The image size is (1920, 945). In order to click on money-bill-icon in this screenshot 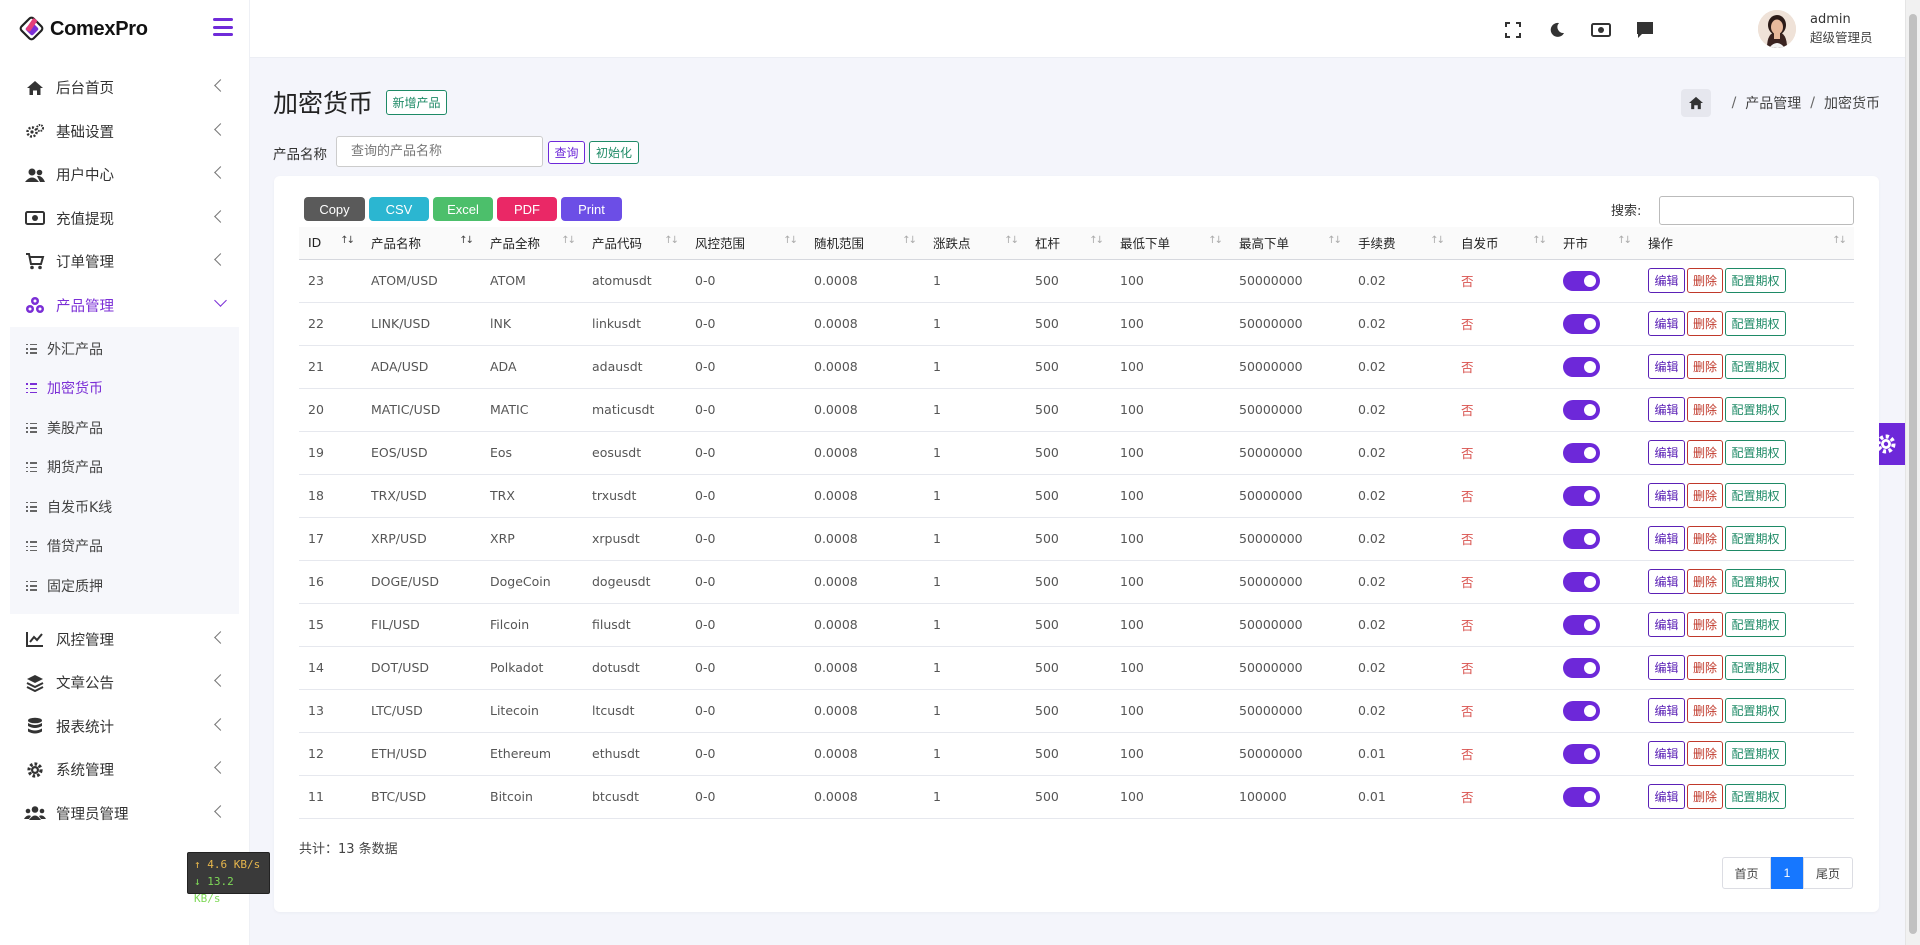, I will do `click(1601, 30)`.